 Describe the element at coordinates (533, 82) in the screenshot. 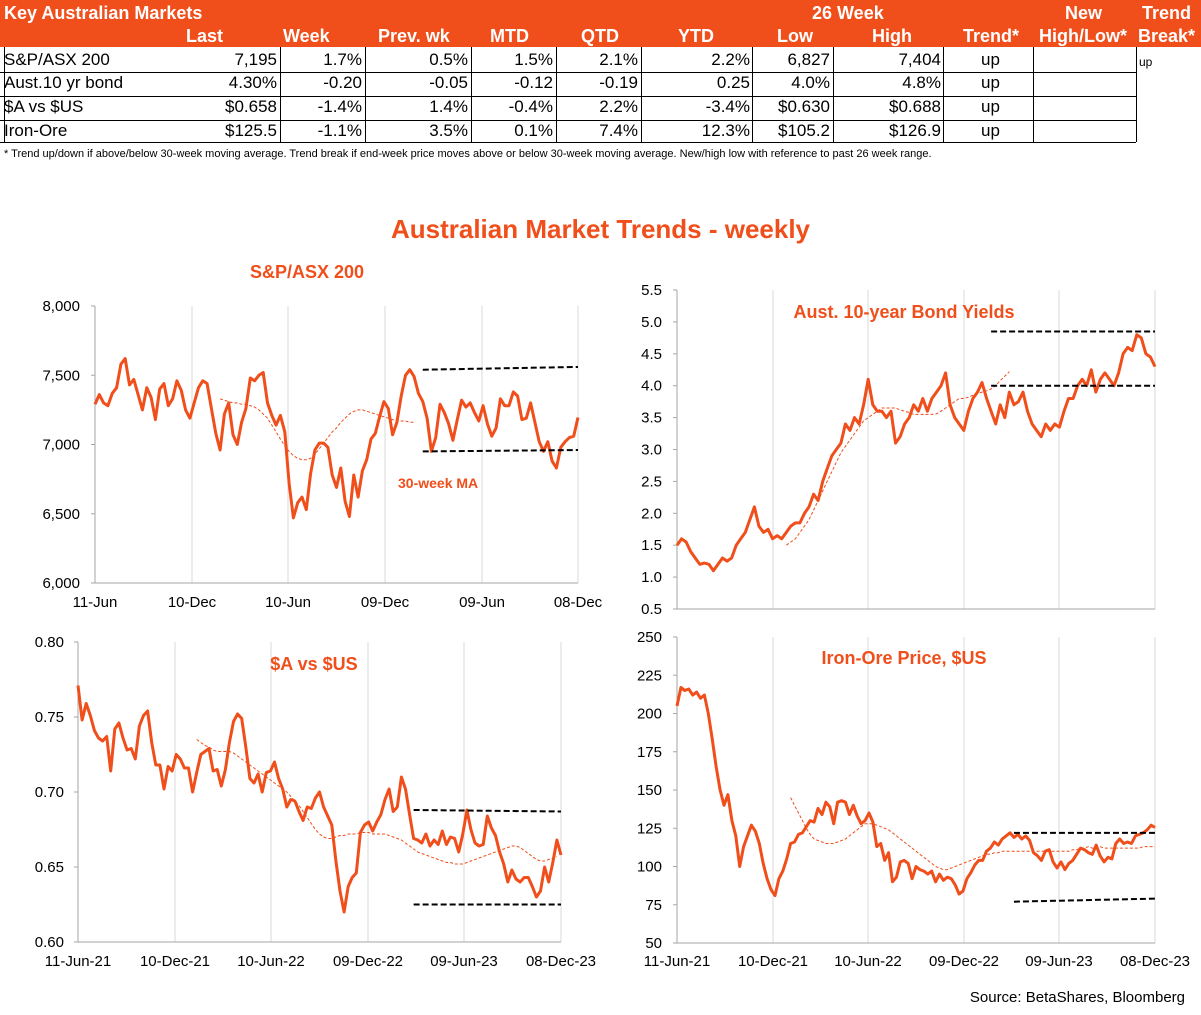

I see `cell-mtd: -0.12` at that location.